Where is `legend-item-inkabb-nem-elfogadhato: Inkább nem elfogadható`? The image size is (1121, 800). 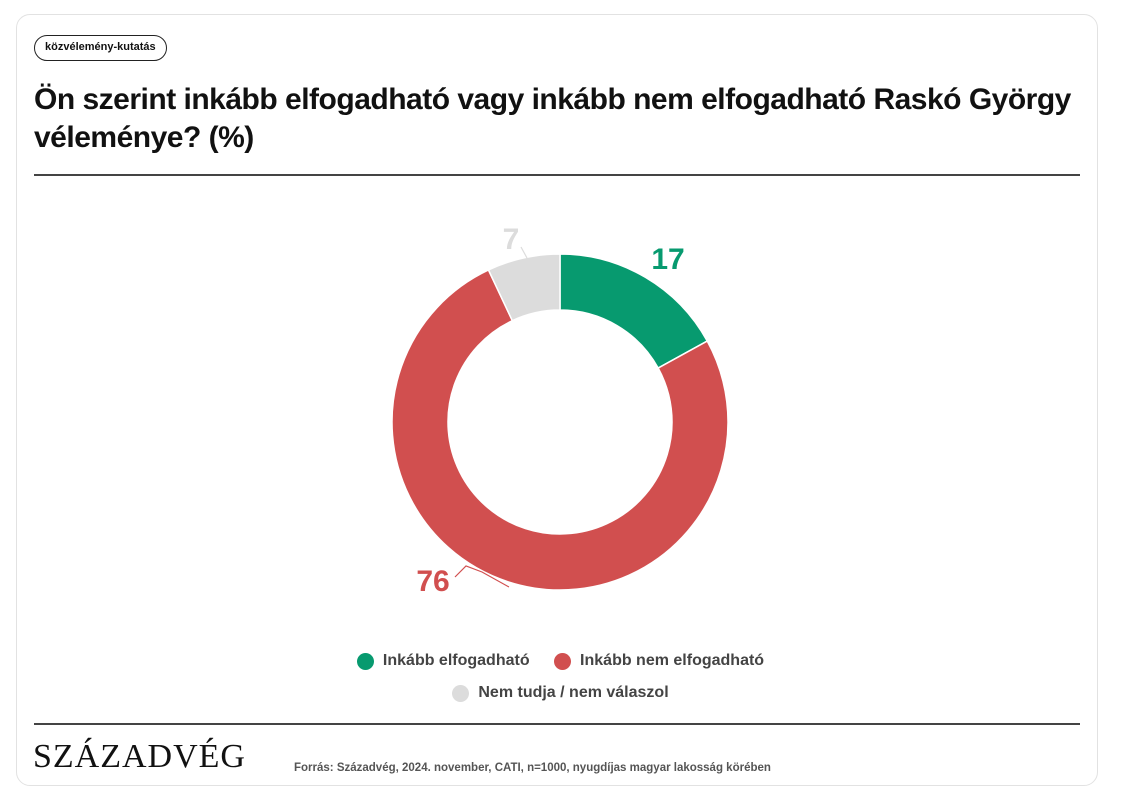
legend-item-inkabb-nem-elfogadhato: Inkább nem elfogadható is located at coordinates (659, 661).